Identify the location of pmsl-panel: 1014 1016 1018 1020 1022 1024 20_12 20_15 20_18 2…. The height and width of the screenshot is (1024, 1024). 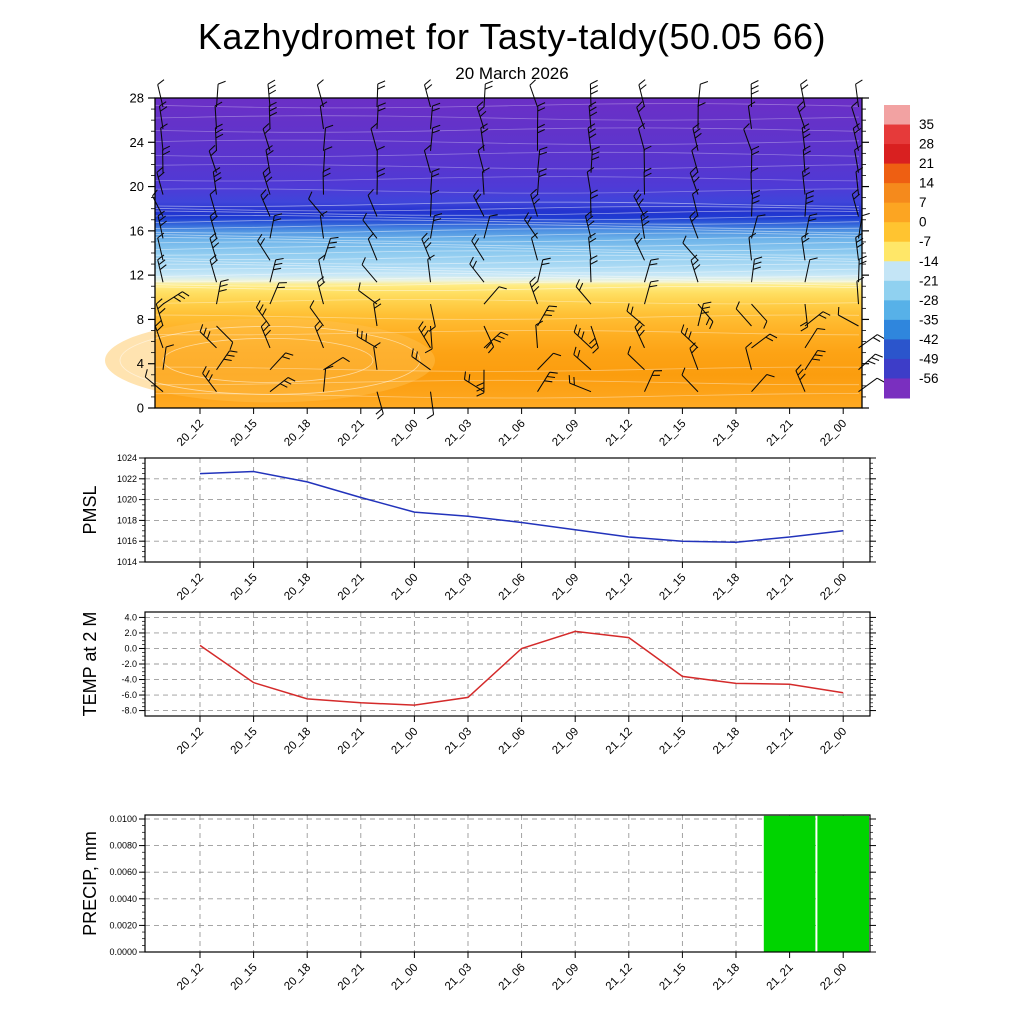
(478, 528).